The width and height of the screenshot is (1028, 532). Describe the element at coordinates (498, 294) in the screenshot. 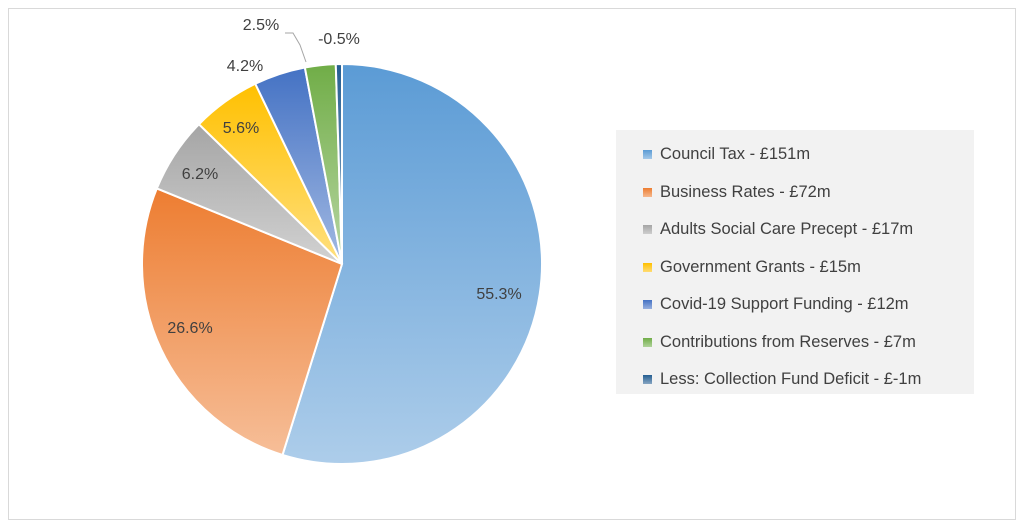

I see `data-label-0: 55.3%` at that location.